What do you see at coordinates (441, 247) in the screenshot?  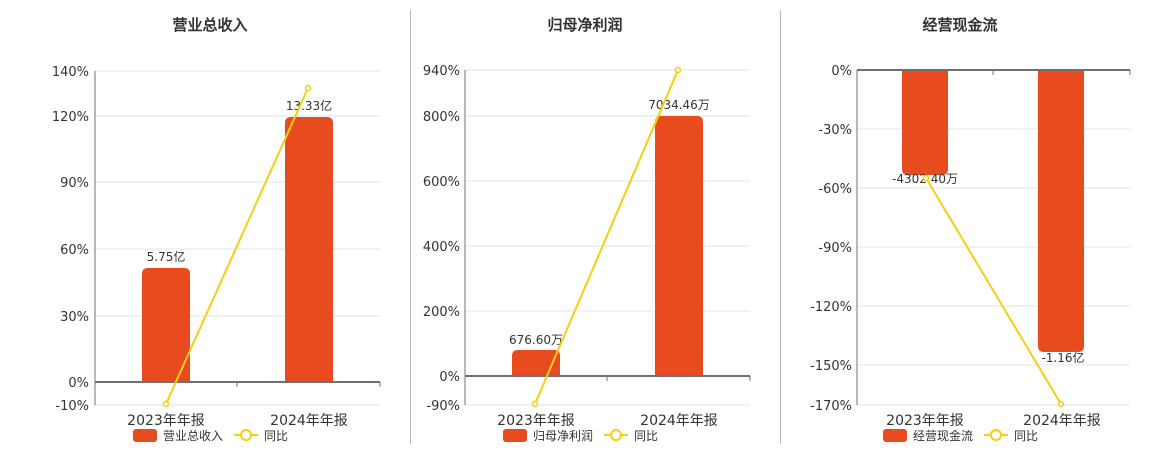 I see `y-tick: 400%` at bounding box center [441, 247].